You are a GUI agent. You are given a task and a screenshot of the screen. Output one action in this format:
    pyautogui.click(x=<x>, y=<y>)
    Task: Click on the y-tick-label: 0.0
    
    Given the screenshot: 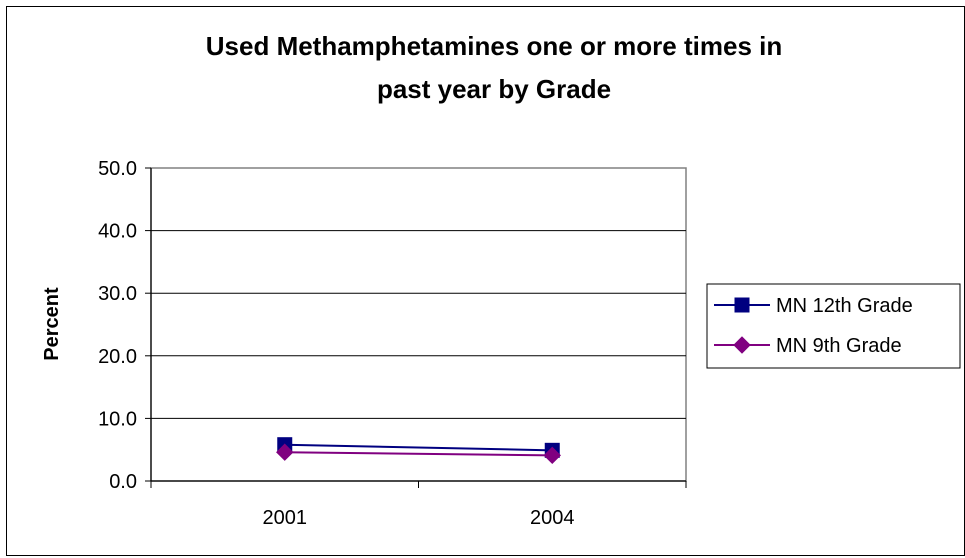 What is the action you would take?
    pyautogui.click(x=123, y=482)
    